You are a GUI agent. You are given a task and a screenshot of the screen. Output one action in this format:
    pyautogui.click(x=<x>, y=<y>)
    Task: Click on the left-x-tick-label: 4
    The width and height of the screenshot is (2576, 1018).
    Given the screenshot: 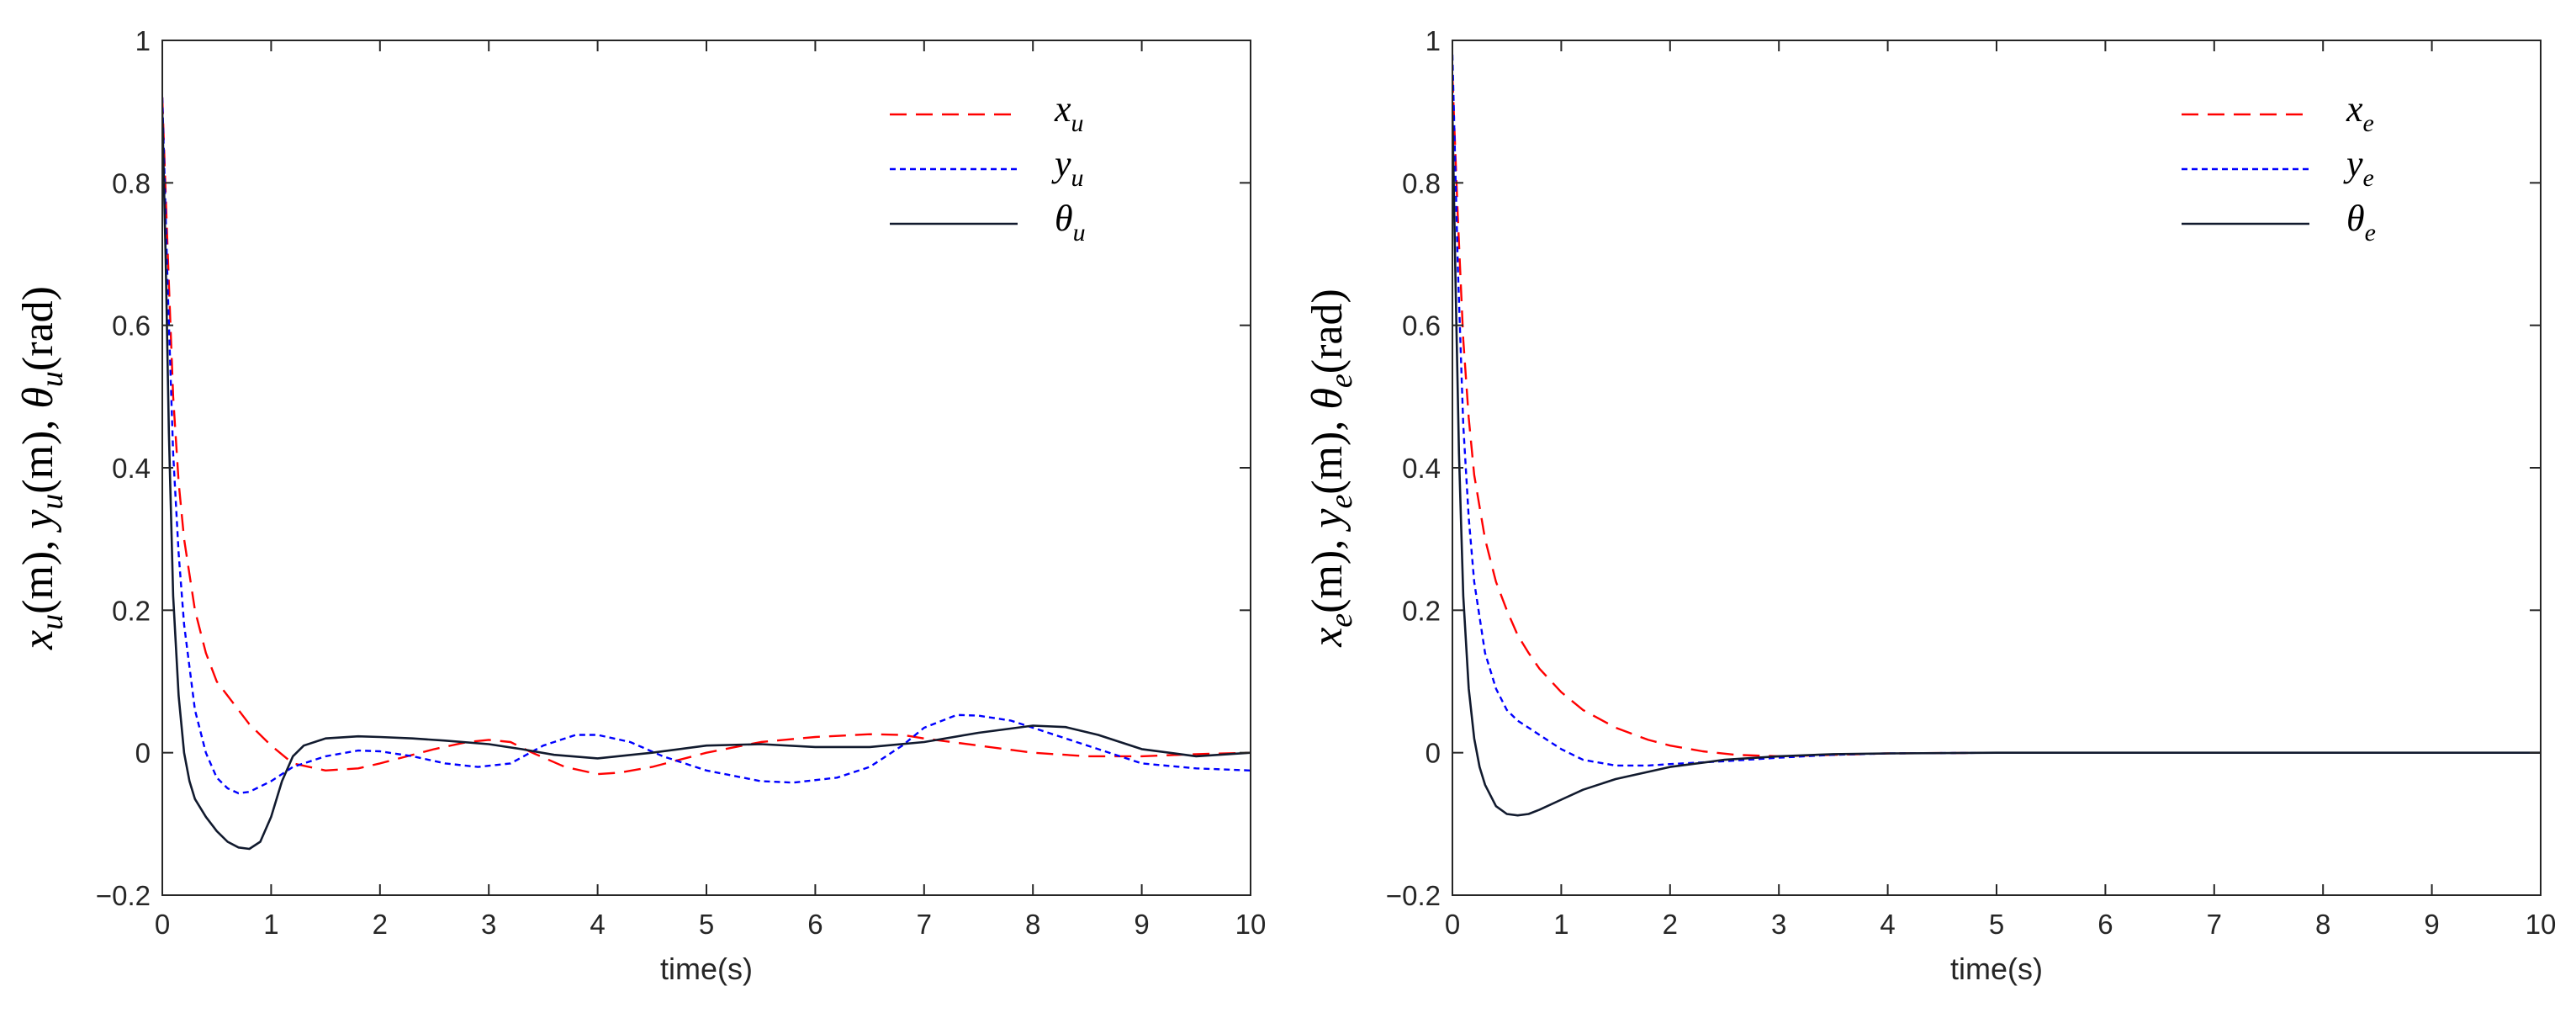 What is the action you would take?
    pyautogui.click(x=597, y=924)
    